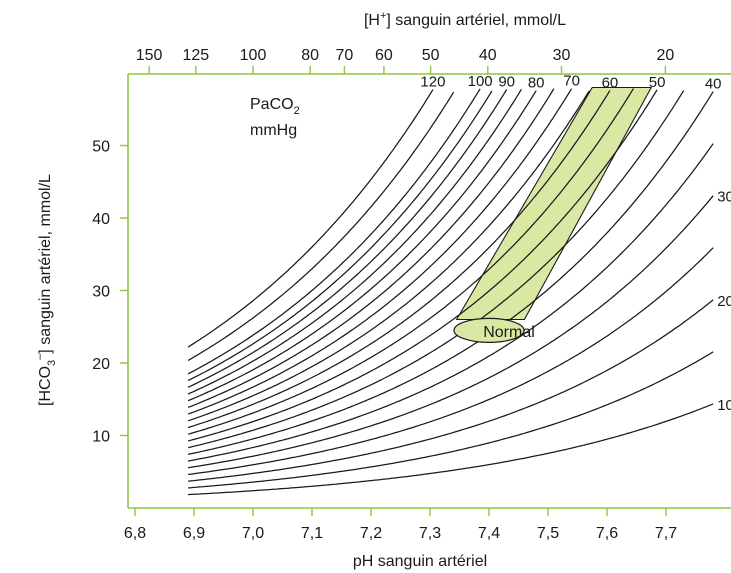 This screenshot has height=573, width=731. Describe the element at coordinates (657, 82) in the screenshot. I see `isobar-label: 50` at that location.